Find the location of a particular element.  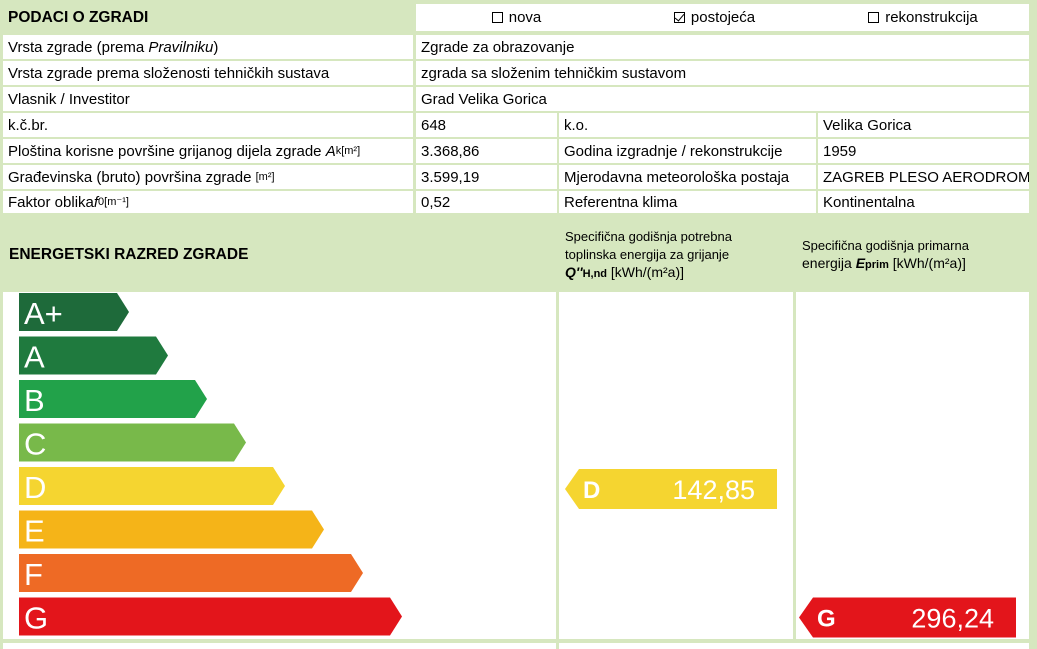

bottom-strip-right is located at coordinates (794, 646).